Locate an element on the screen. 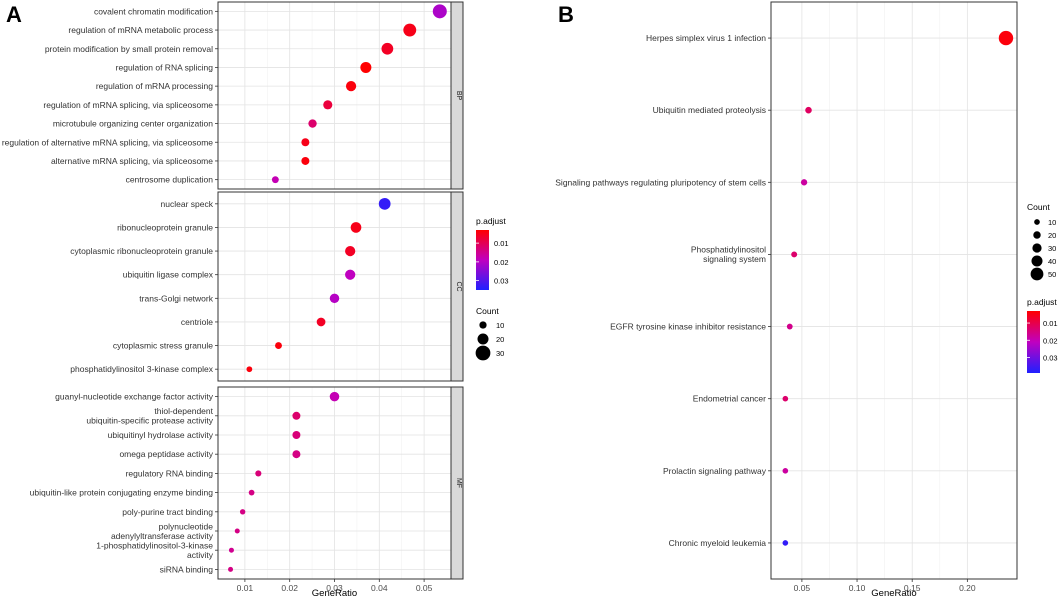  count-legend-label: 10 is located at coordinates (500, 325).